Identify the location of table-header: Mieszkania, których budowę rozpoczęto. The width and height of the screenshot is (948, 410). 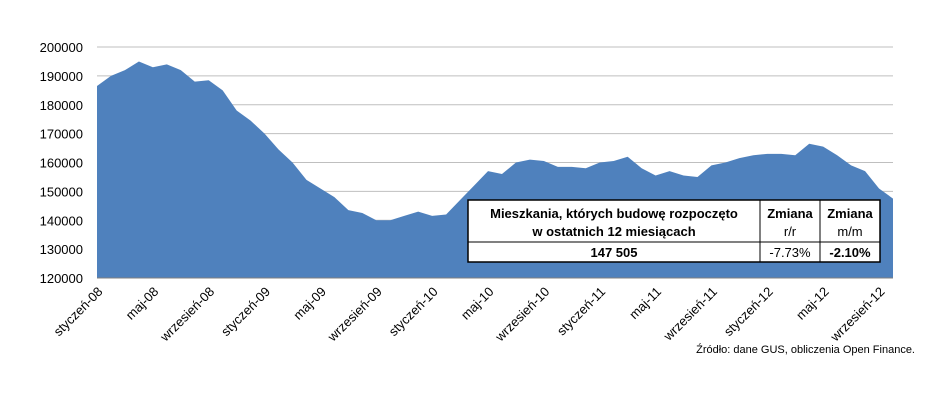
(614, 213).